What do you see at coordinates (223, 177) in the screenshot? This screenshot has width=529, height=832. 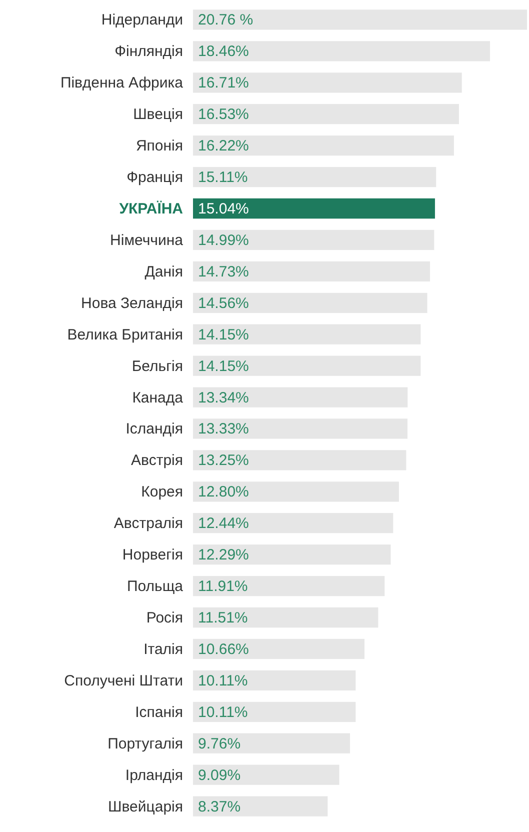 I see `data-label: 15.11%` at bounding box center [223, 177].